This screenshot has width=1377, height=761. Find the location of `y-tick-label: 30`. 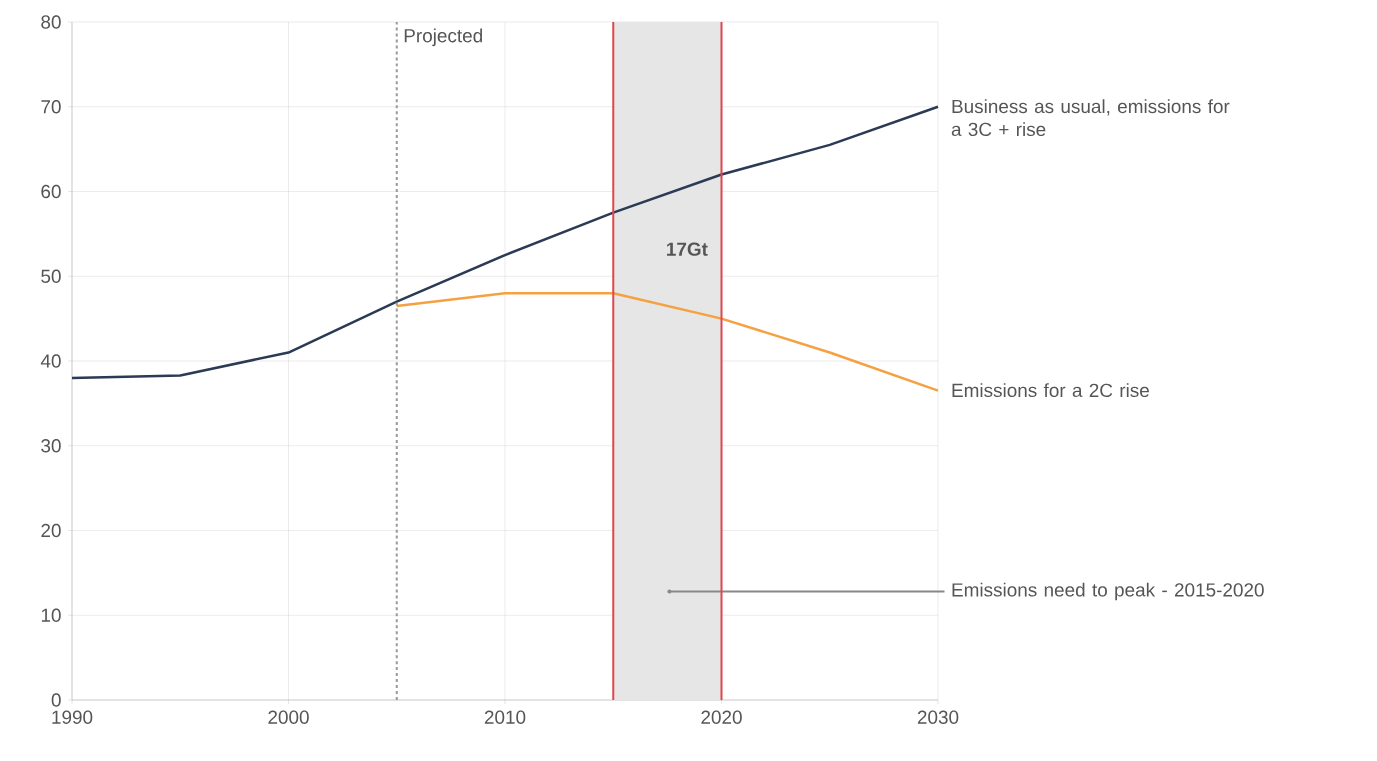

y-tick-label: 30 is located at coordinates (51, 446).